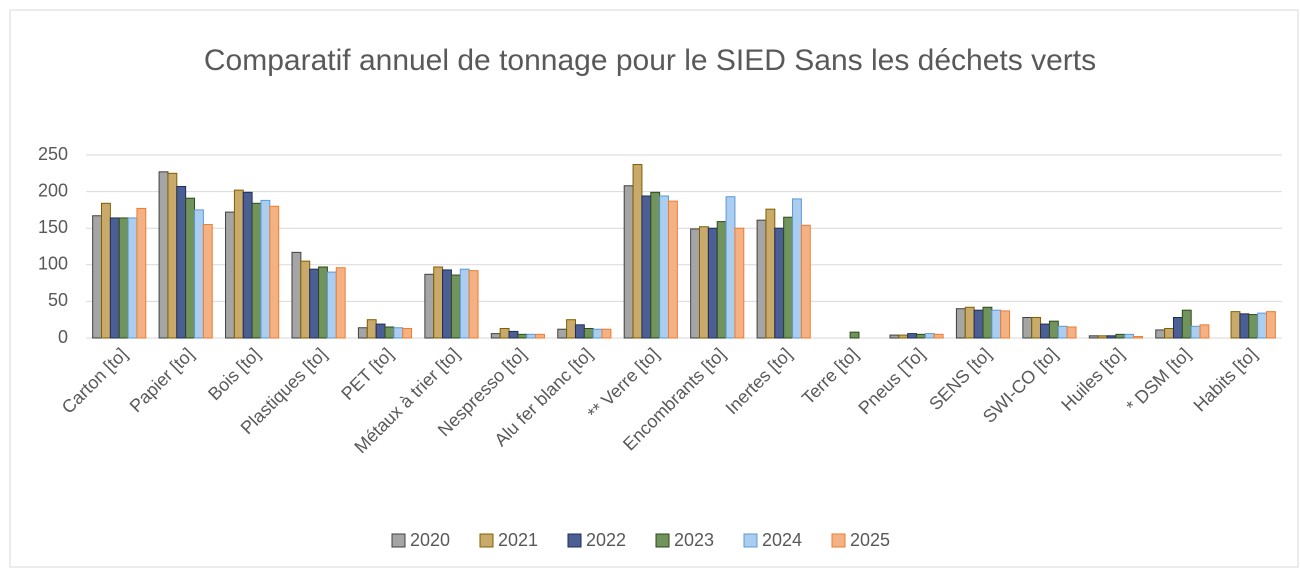  Describe the element at coordinates (58, 300) in the screenshot. I see `y-tick-label: 50` at that location.